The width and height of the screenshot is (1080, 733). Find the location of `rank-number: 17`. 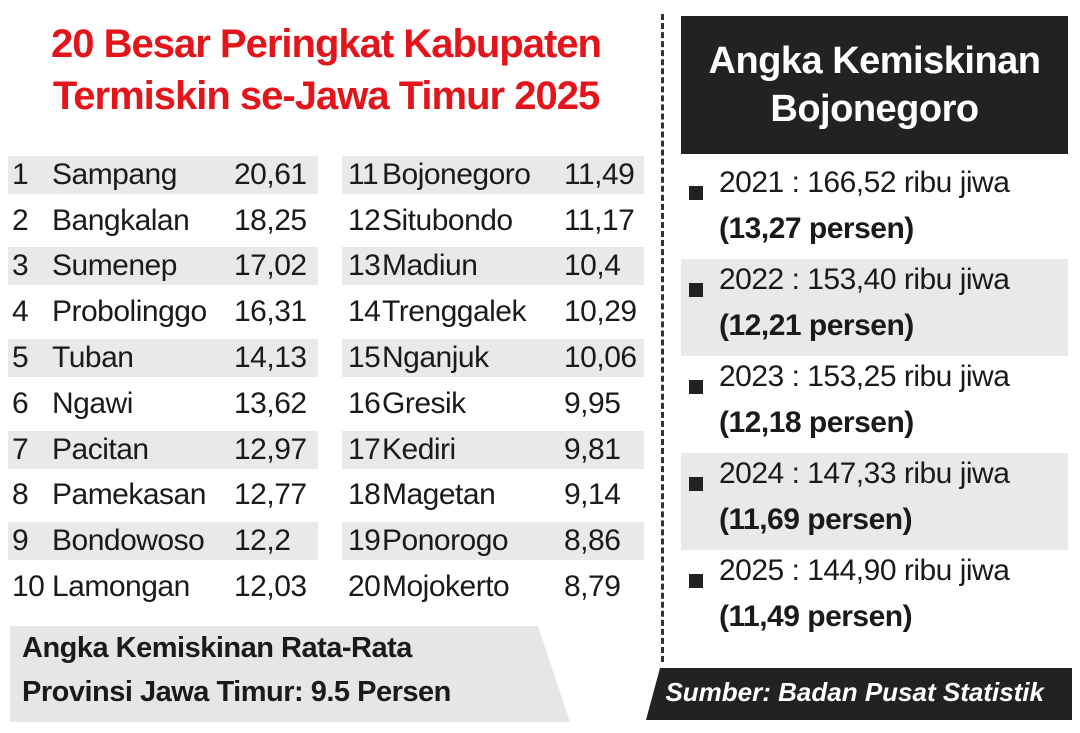

rank-number: 17 is located at coordinates (364, 449).